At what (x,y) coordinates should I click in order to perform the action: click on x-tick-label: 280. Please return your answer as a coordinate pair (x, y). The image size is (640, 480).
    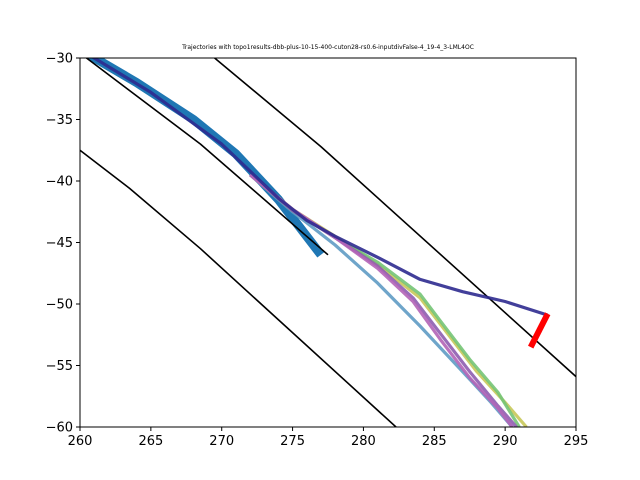
    Looking at the image, I should click on (363, 441).